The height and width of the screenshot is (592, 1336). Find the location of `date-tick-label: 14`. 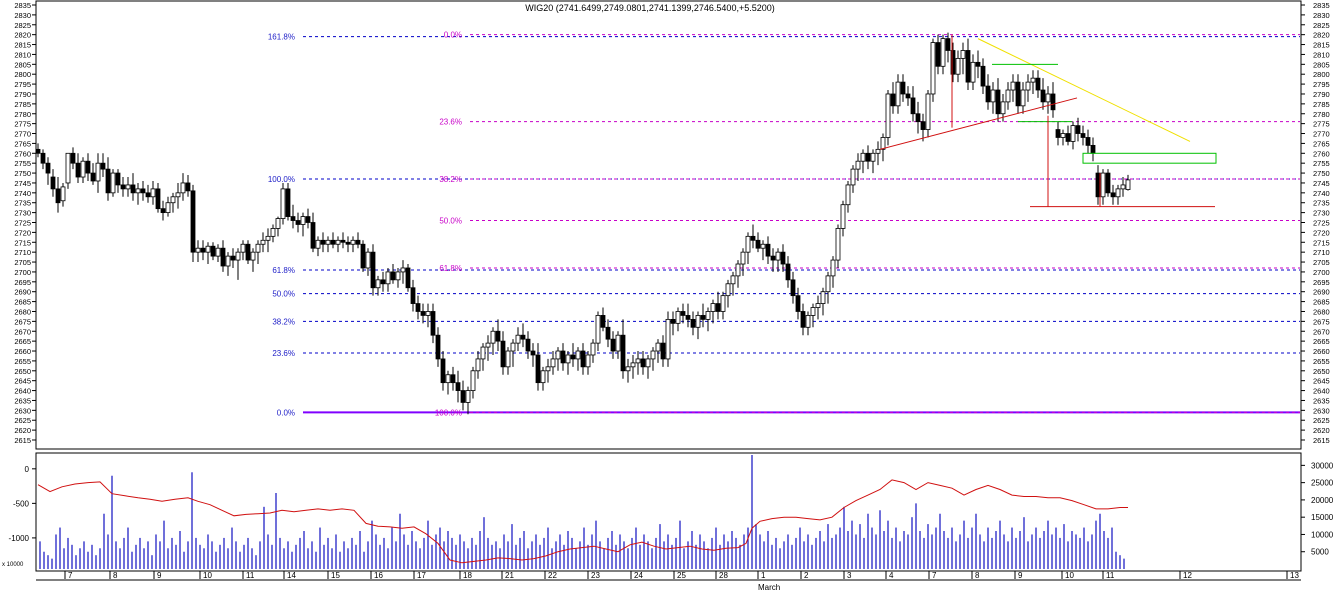

date-tick-label: 14 is located at coordinates (291, 575).